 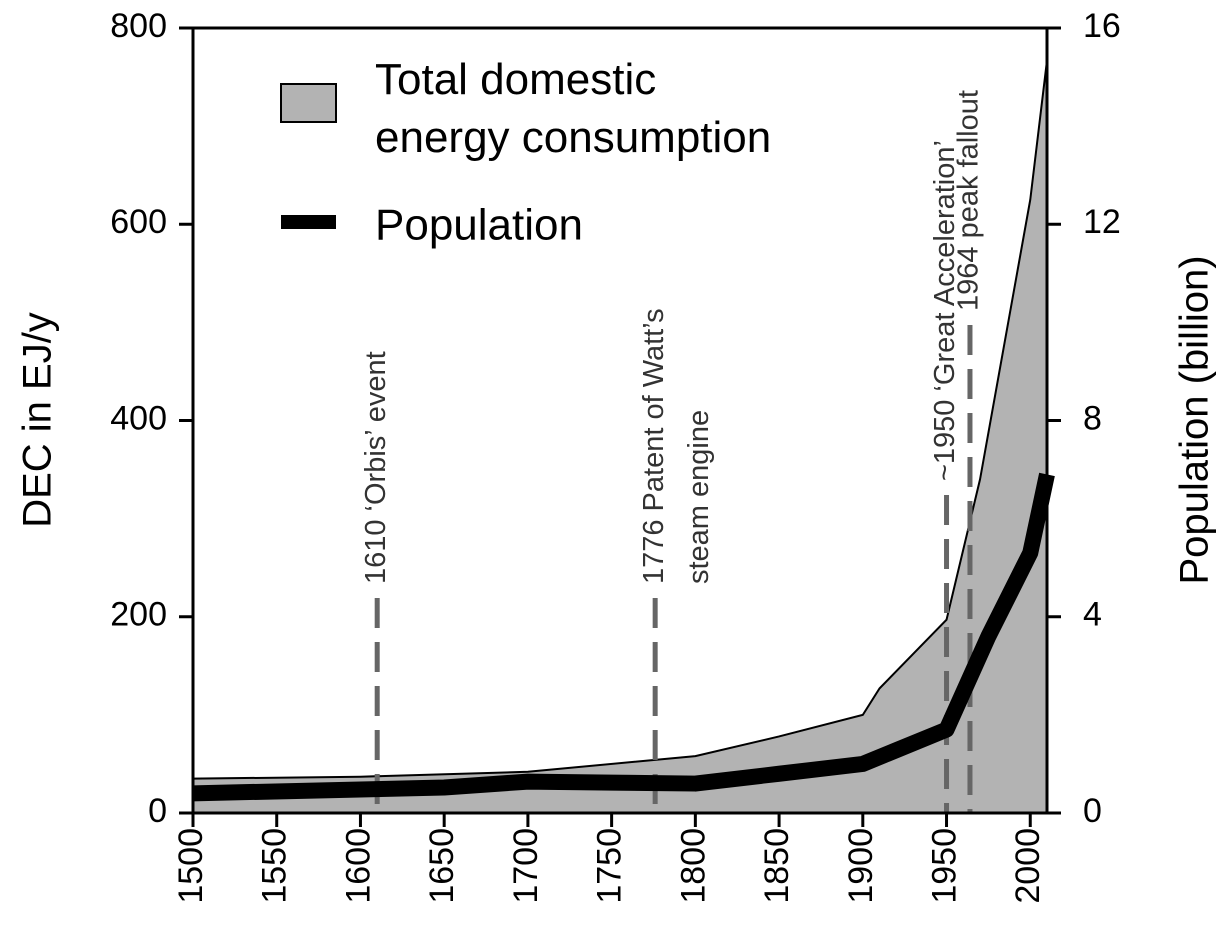 What do you see at coordinates (1102, 26) in the screenshot?
I see `y2-tick-label: 16` at bounding box center [1102, 26].